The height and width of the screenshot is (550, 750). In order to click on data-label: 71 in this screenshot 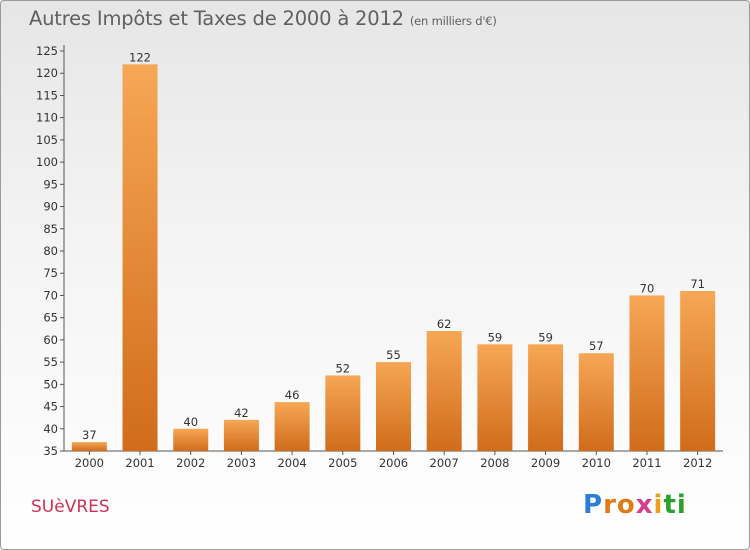, I will do `click(697, 284)`.